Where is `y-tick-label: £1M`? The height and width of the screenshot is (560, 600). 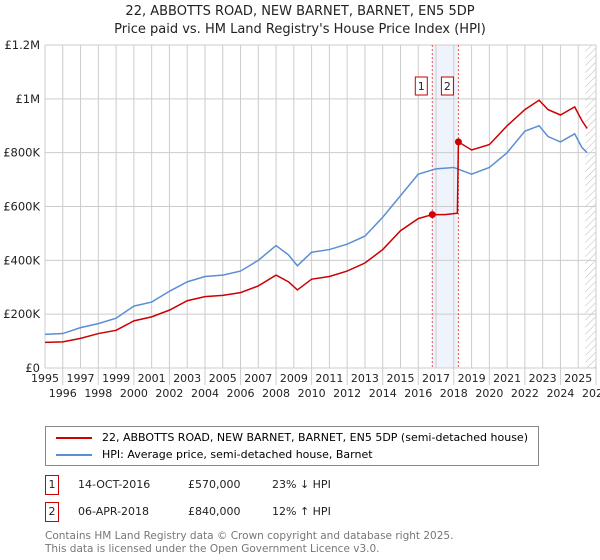 y-tick-label: £1M is located at coordinates (27, 99).